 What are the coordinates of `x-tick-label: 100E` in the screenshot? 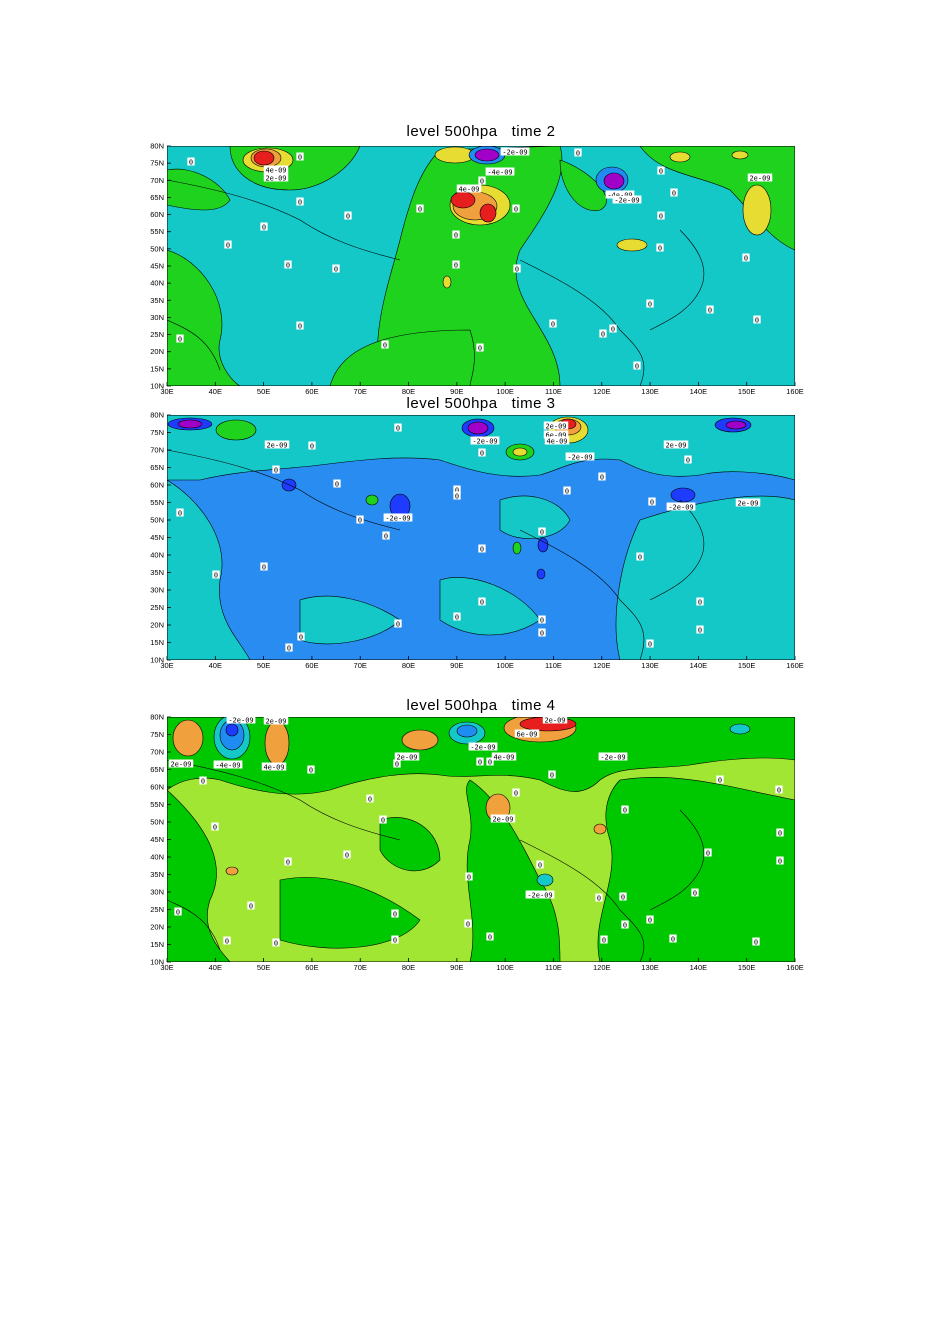 It's located at (505, 665).